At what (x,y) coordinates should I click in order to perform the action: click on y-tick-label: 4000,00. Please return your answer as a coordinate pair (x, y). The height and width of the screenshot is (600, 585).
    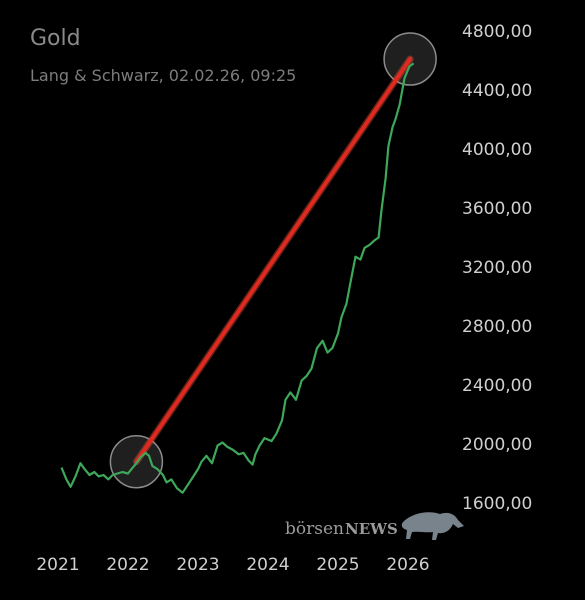
    Looking at the image, I should click on (497, 150).